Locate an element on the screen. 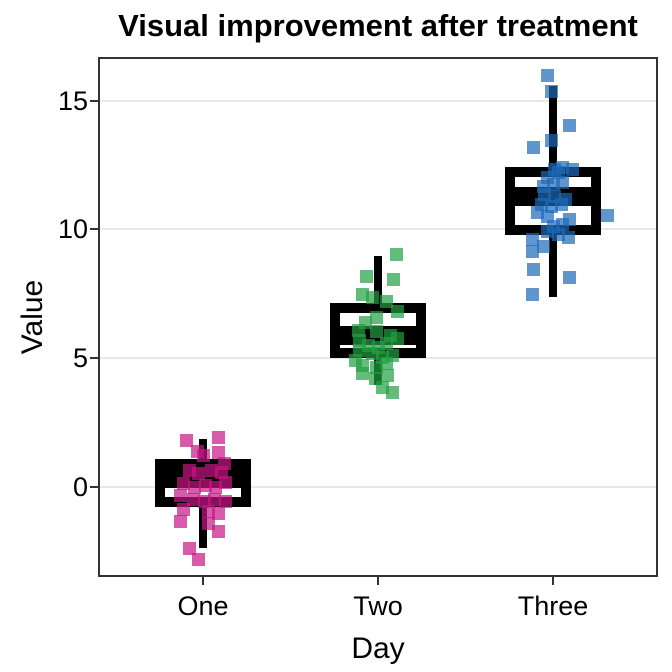 This screenshot has width=672, height=672. whisker-upper-two is located at coordinates (378, 279).